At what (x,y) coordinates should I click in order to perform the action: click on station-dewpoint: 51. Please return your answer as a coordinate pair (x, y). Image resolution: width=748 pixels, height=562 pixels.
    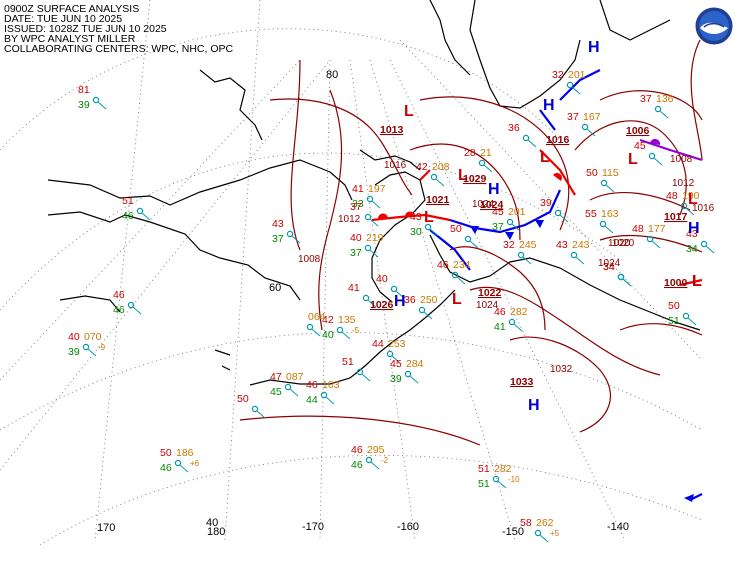
    Looking at the image, I should click on (674, 321).